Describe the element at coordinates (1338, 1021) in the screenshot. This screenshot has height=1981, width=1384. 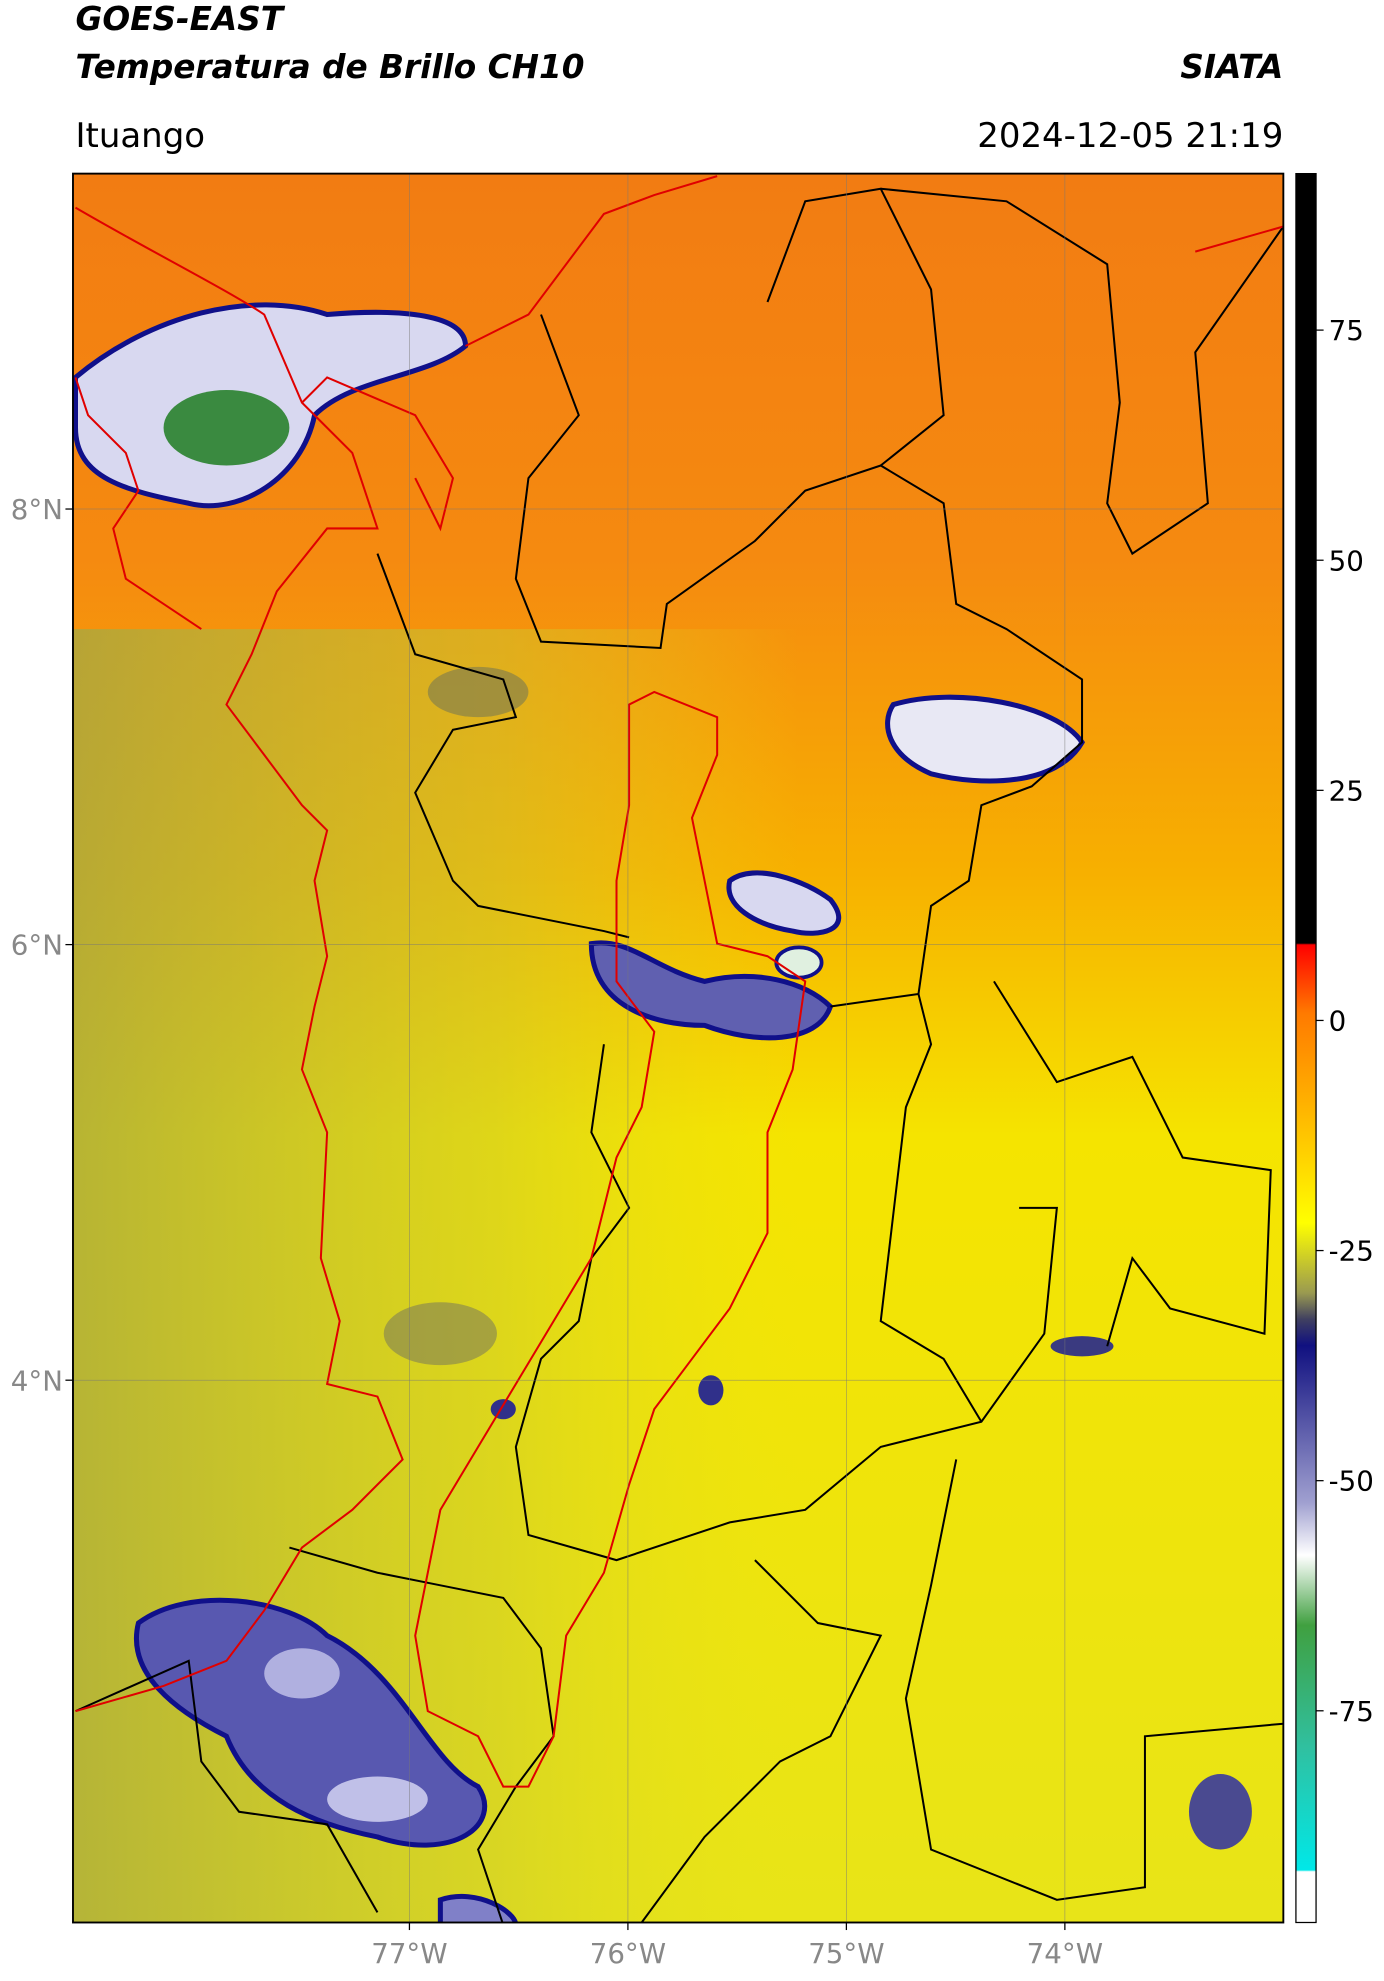
I see `colorbar-tick-label: 0` at that location.